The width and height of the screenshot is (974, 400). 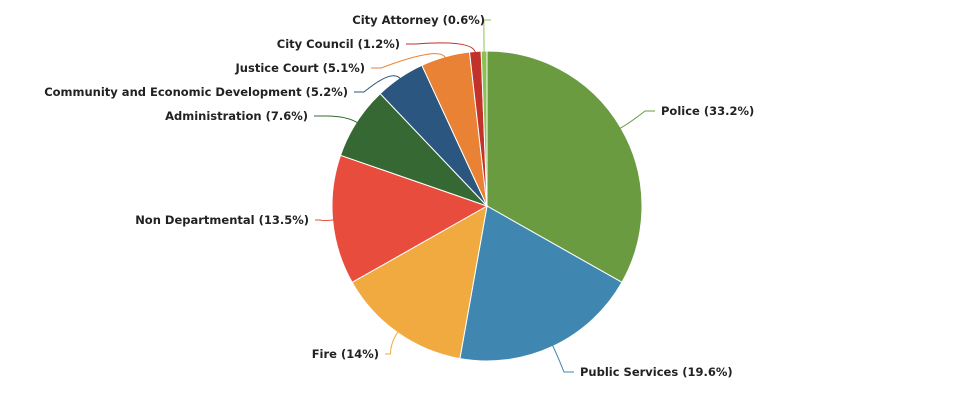 What do you see at coordinates (378, 84) in the screenshot?
I see `connector-community-and-economic-development` at bounding box center [378, 84].